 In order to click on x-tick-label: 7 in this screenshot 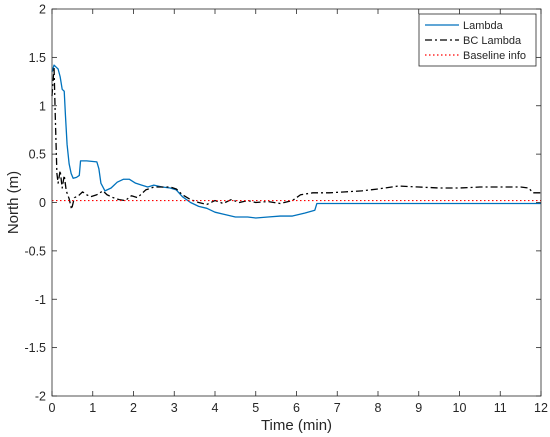, I will do `click(337, 408)`.